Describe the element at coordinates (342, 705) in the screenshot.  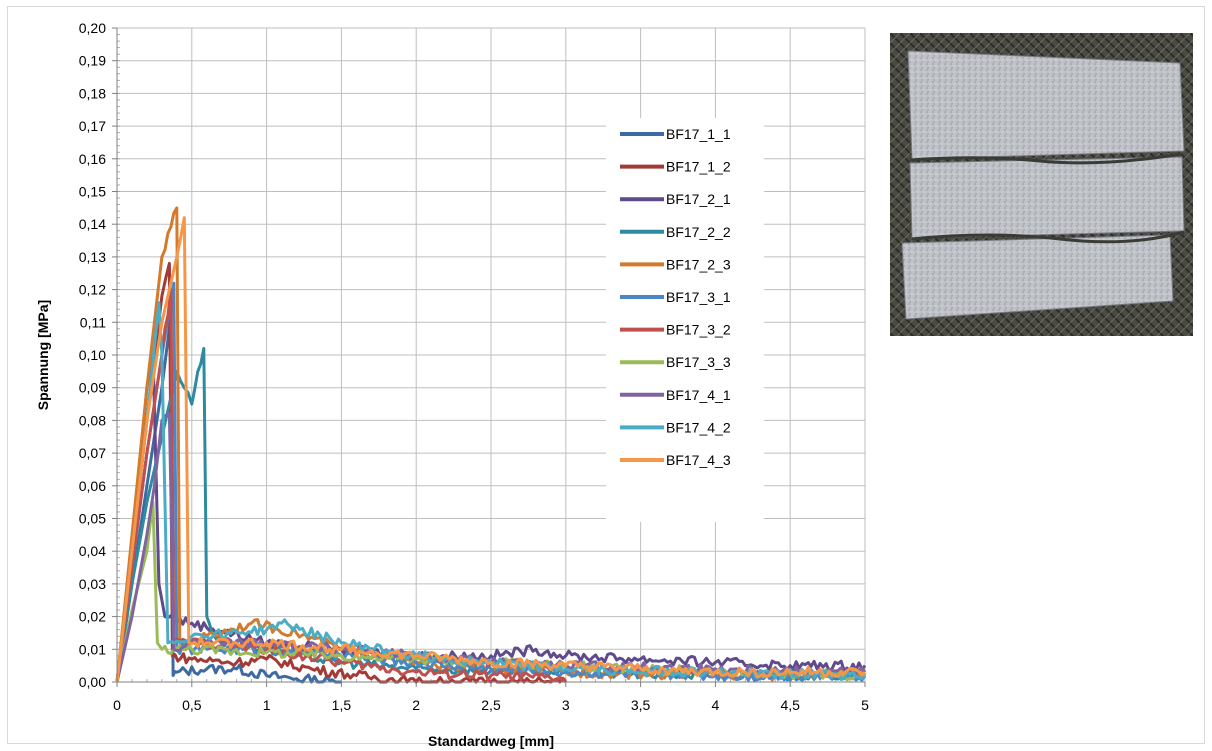
I see `x-tick-label: 1,5` at that location.